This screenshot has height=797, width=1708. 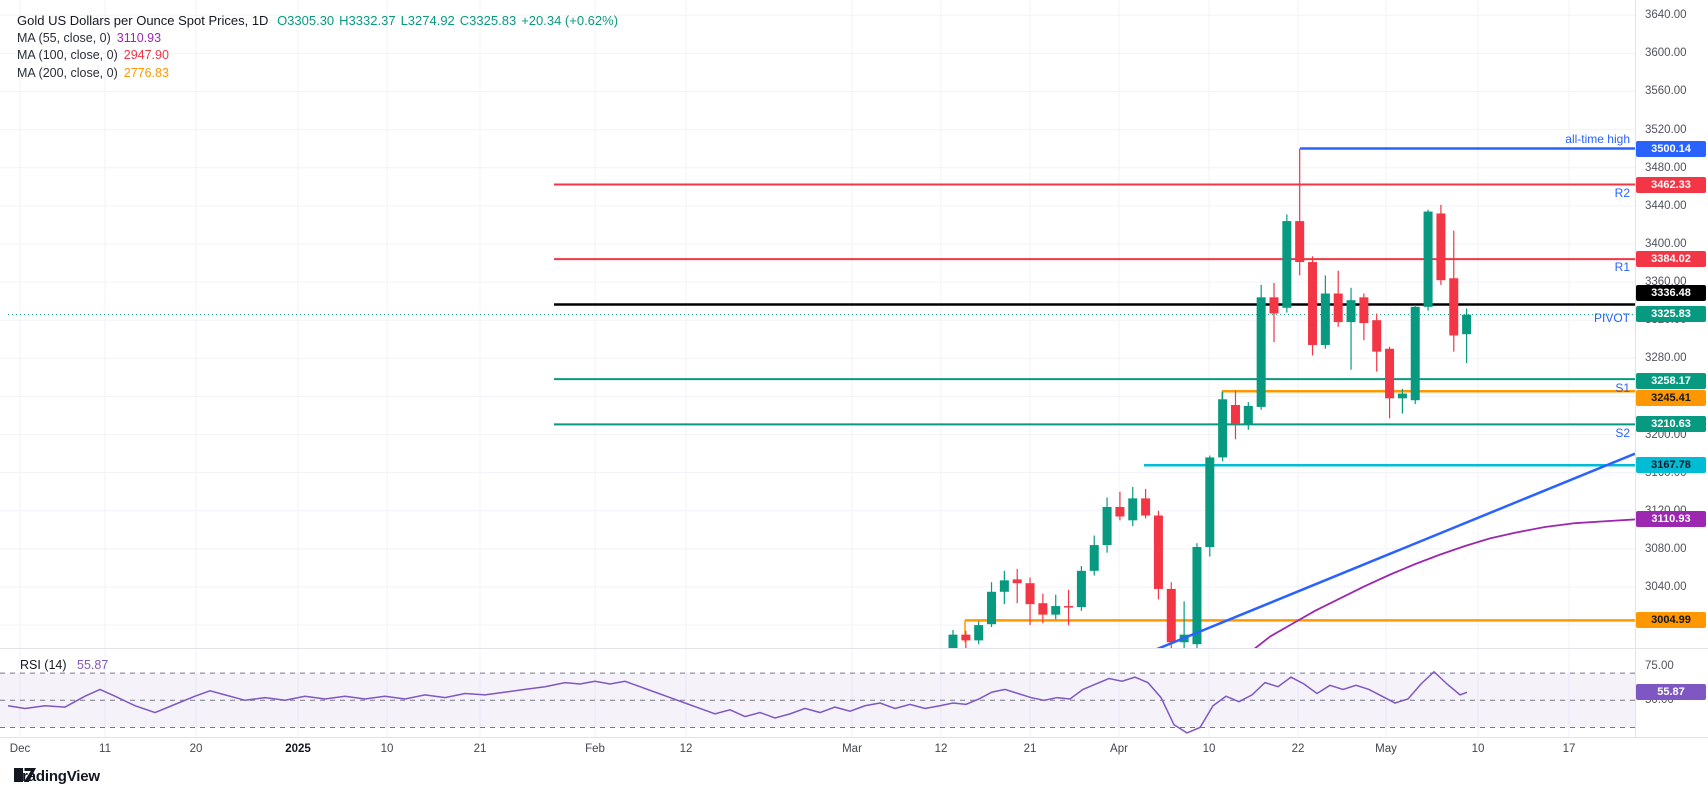 I want to click on time-tick: 11, so click(x=105, y=749).